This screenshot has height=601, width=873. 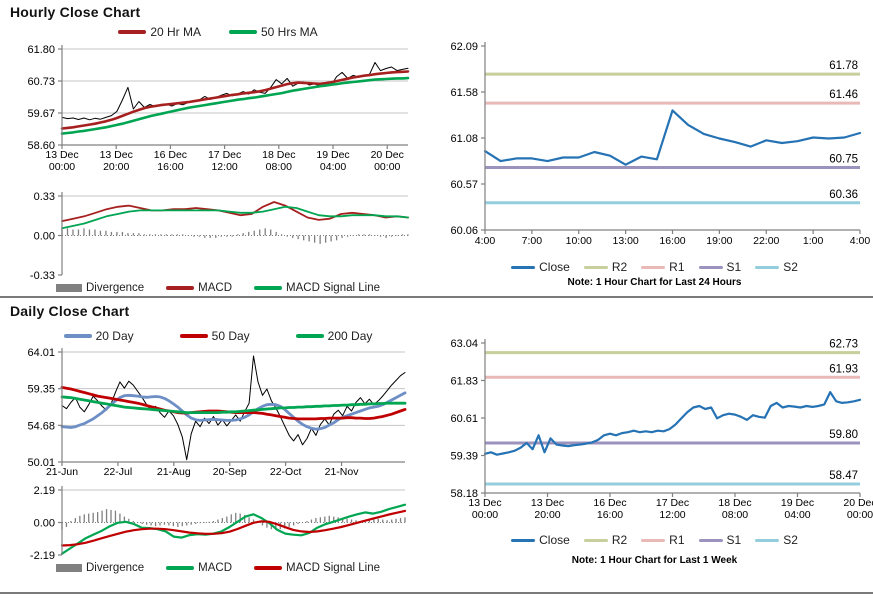 I want to click on svg-text: 61.93, so click(x=843, y=369).